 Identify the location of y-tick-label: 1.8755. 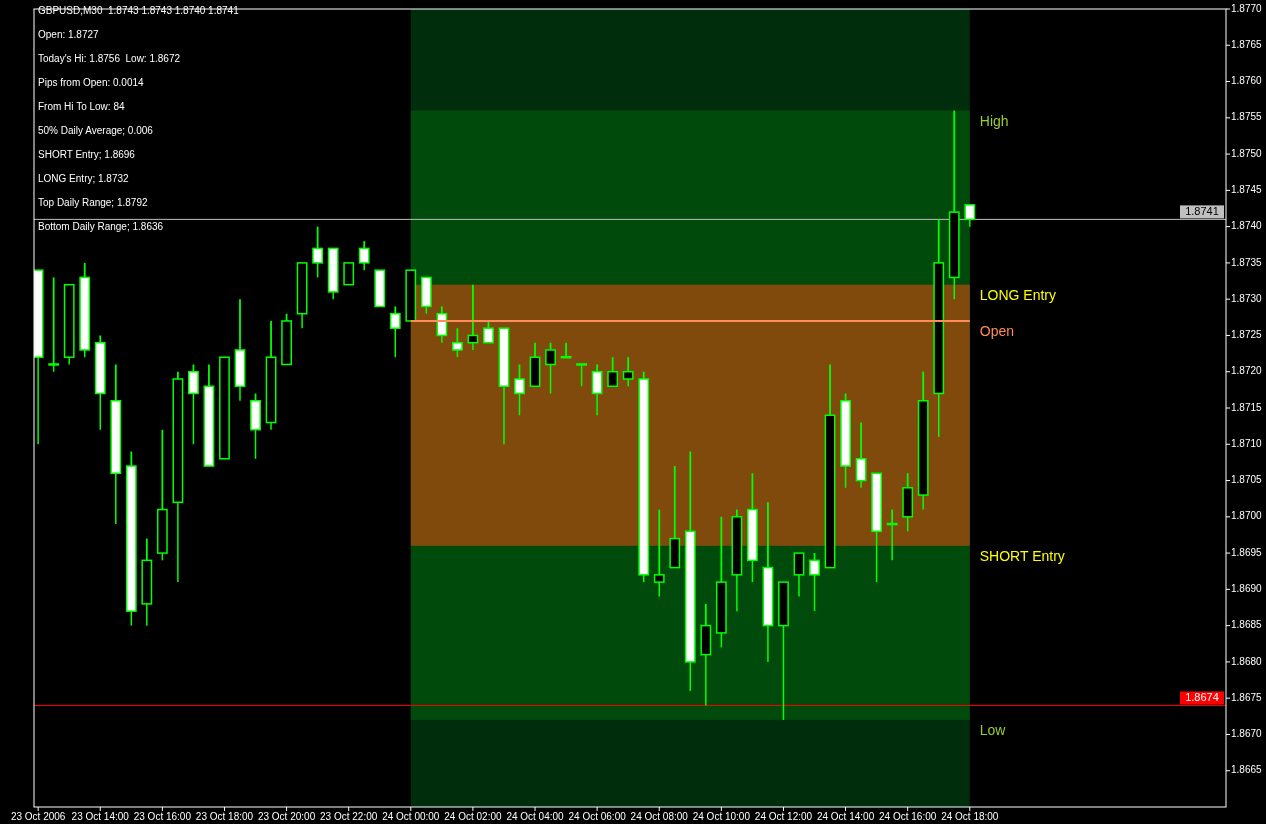
(1247, 117).